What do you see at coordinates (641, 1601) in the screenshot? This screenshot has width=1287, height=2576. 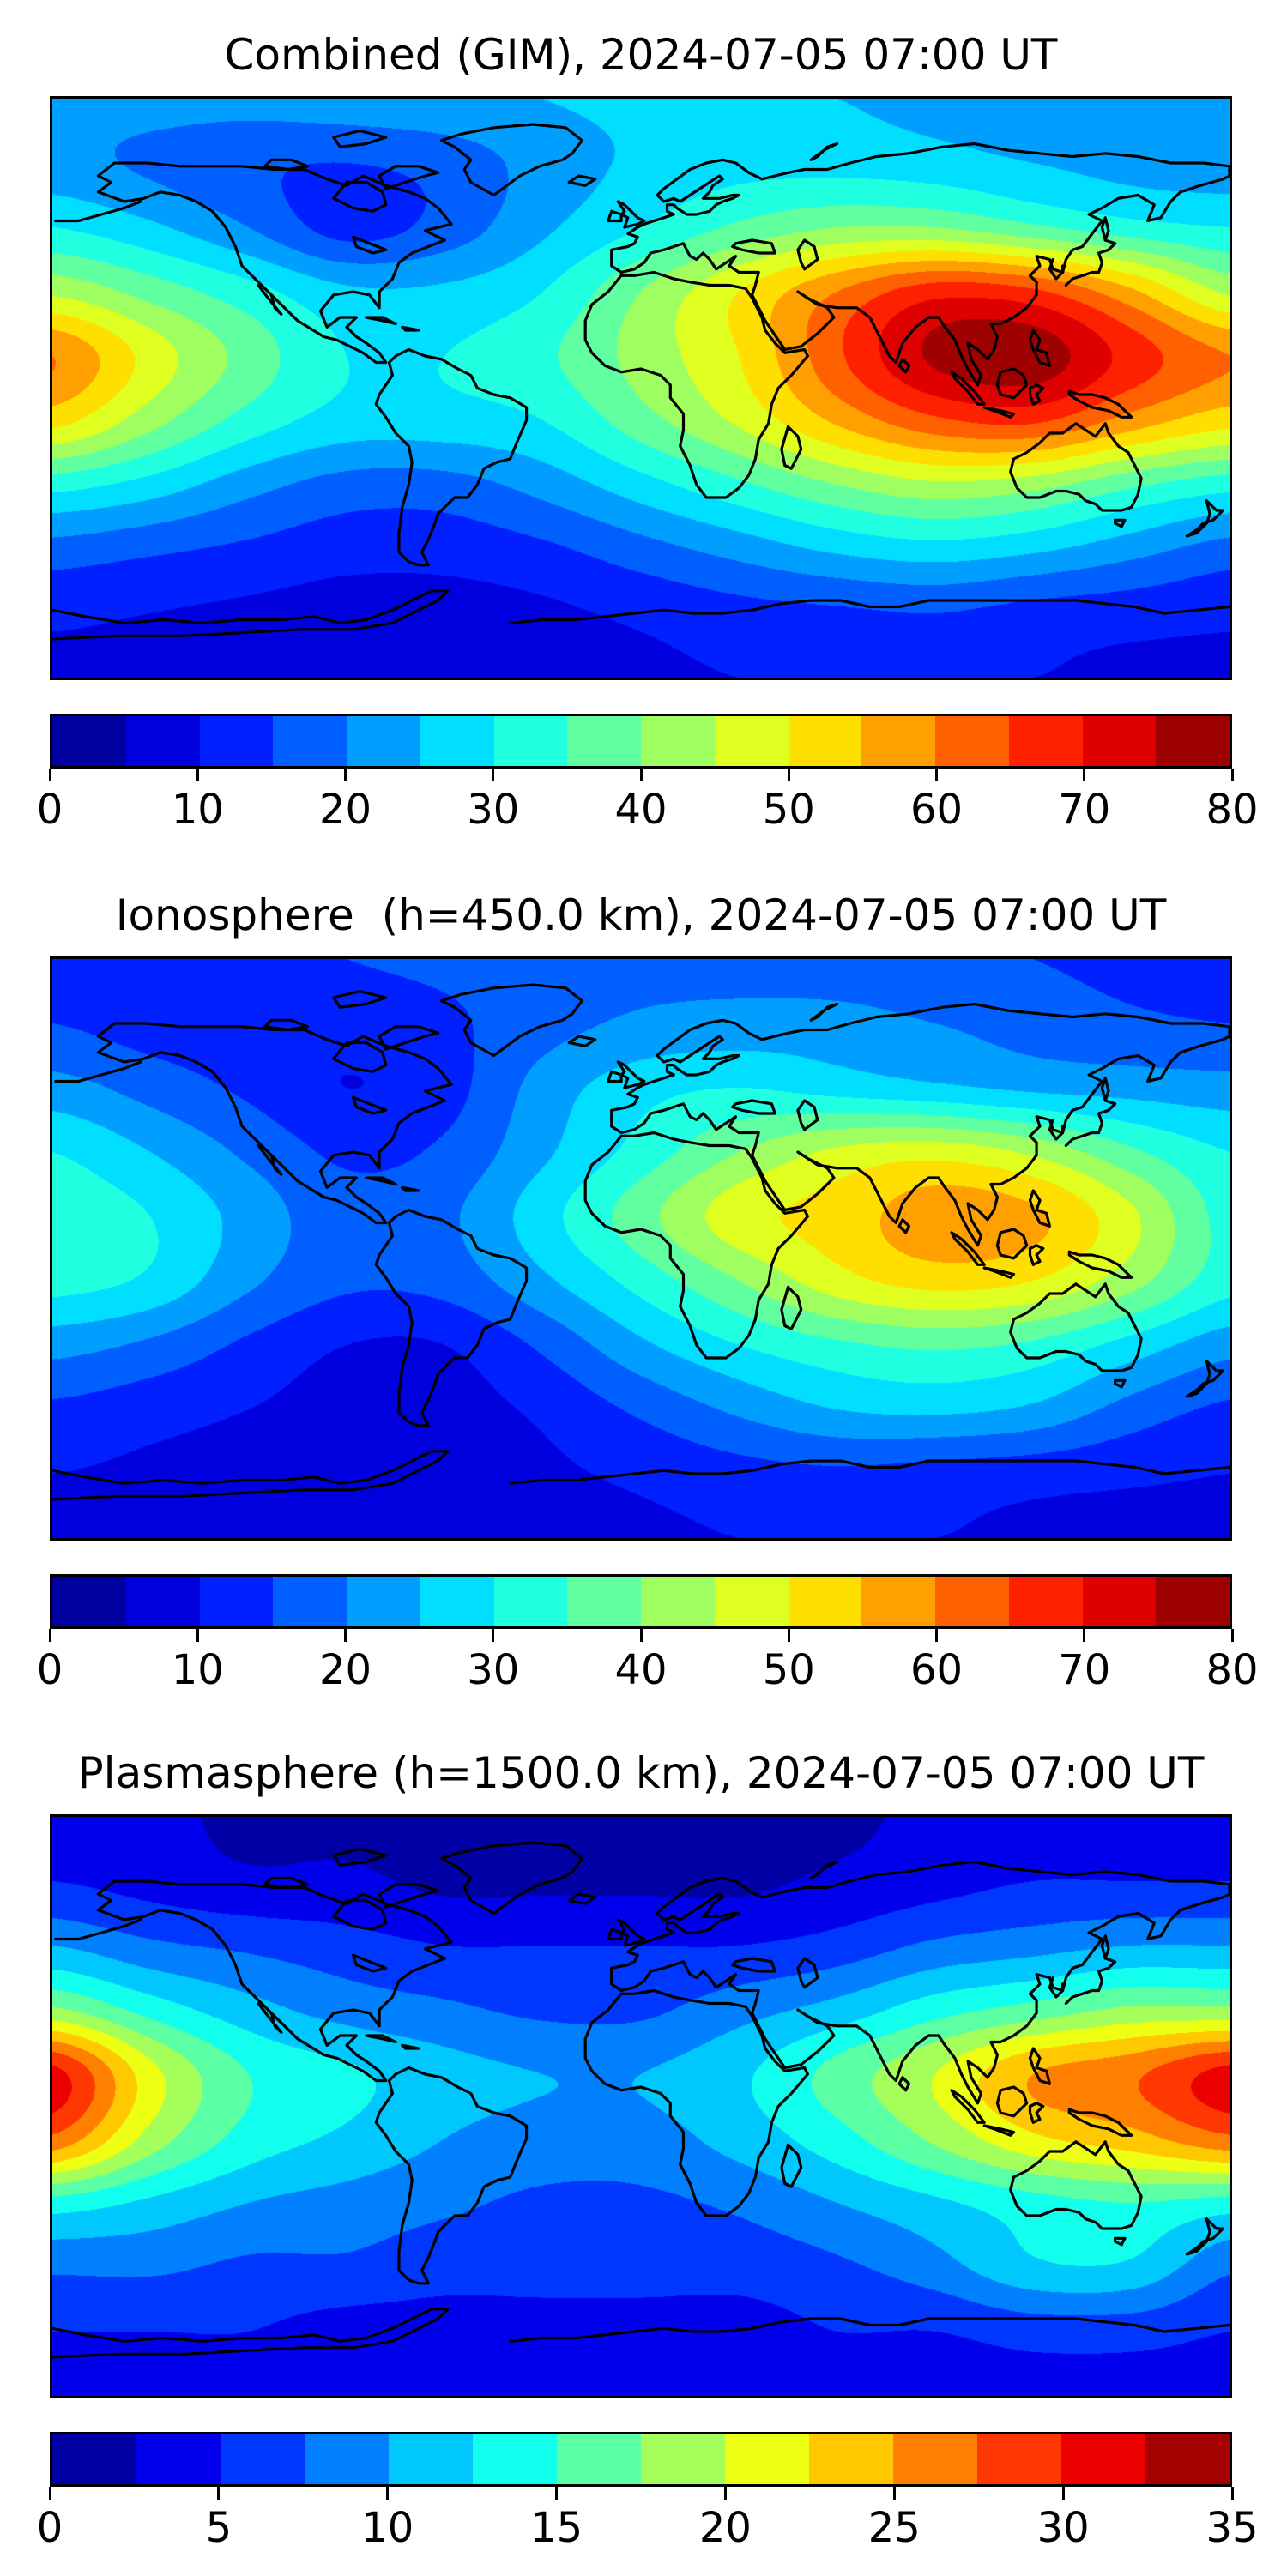 I see `colorbar-ionosphere` at bounding box center [641, 1601].